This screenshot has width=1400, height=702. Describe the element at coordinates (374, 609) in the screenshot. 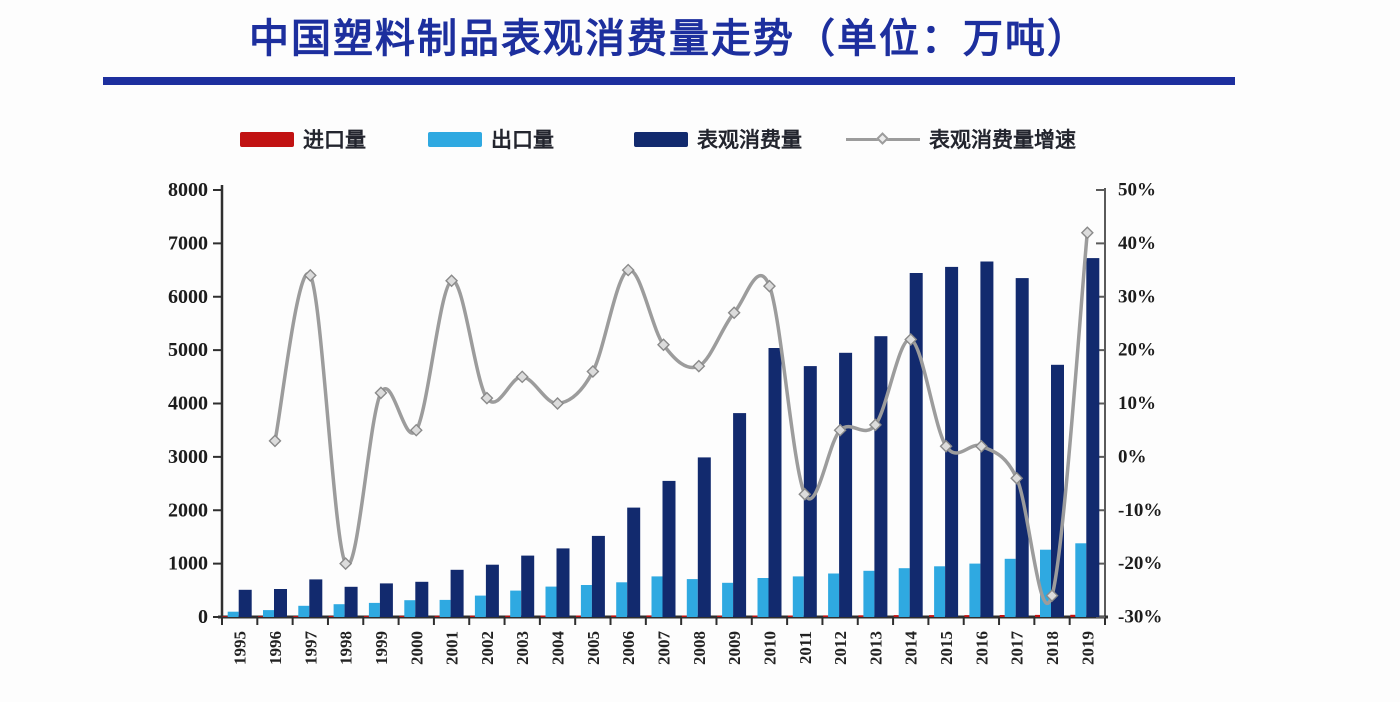

I see `bar-出口量-1999` at that location.